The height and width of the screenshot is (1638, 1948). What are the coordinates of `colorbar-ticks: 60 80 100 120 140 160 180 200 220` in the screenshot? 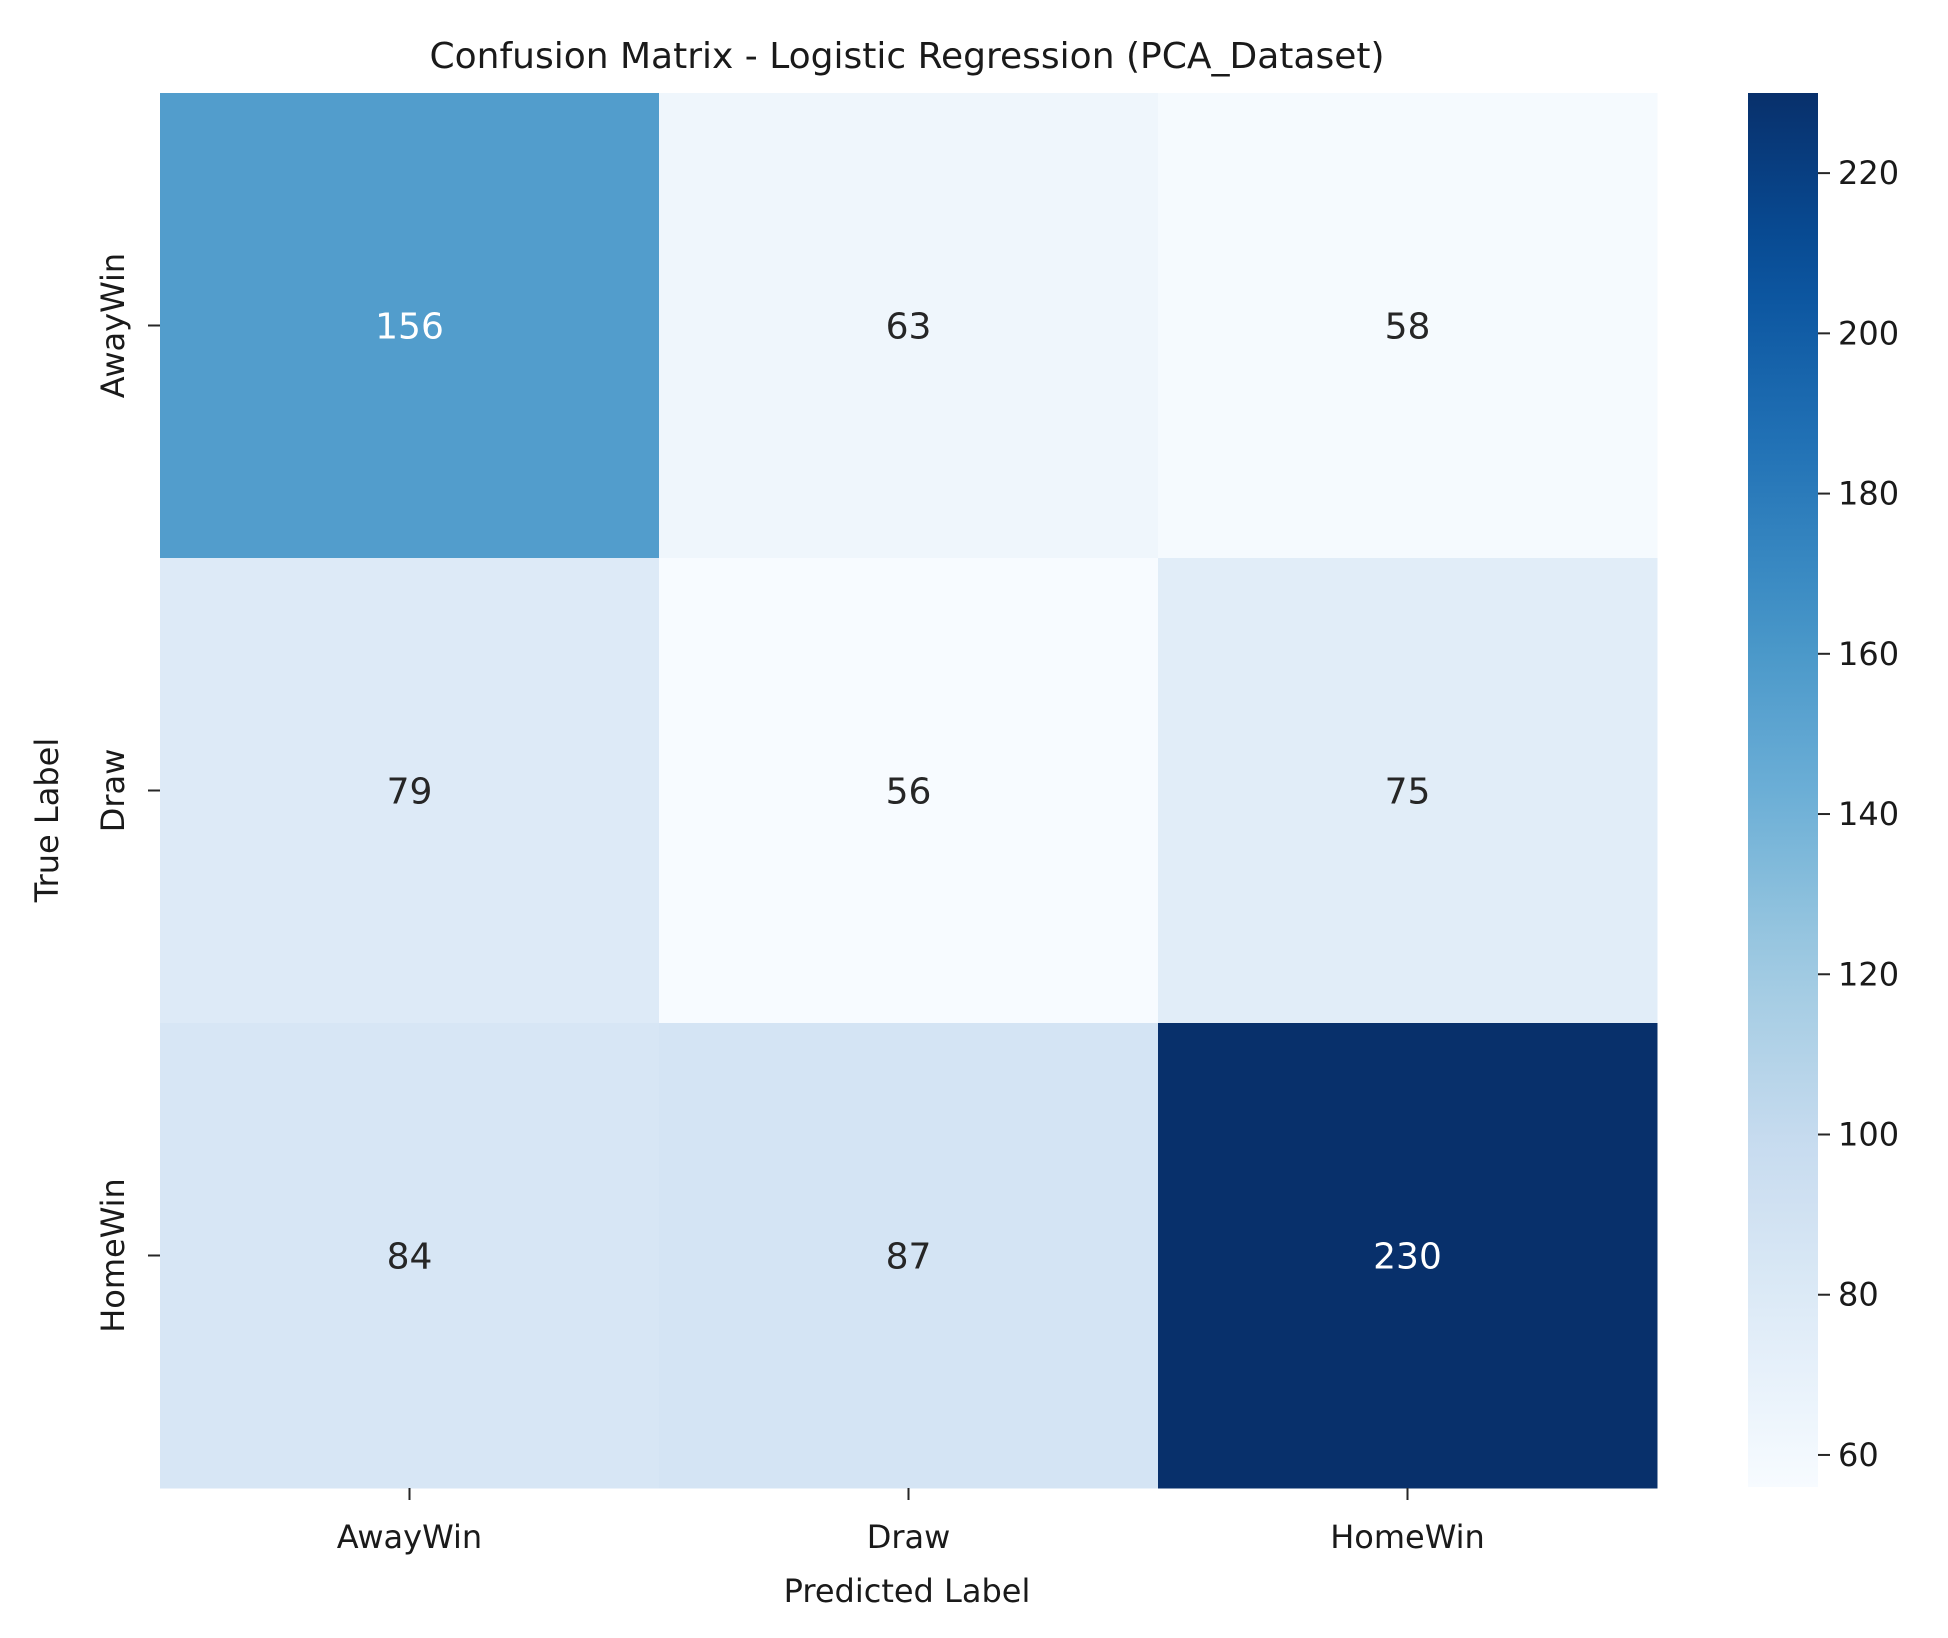 It's located at (1858, 814).